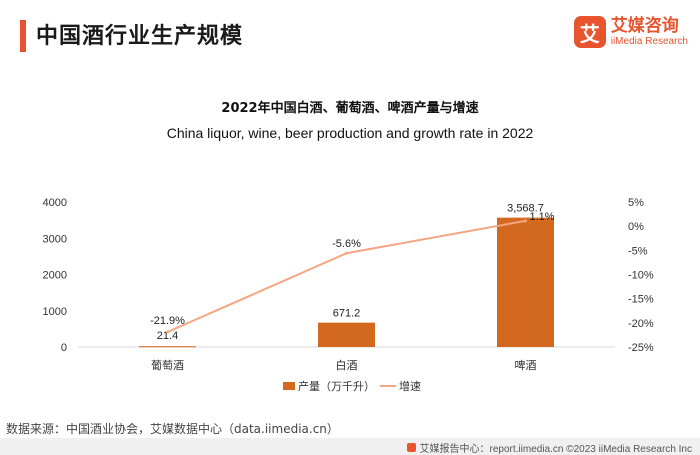 The height and width of the screenshot is (455, 700). I want to click on legend-line-label: 增速, so click(410, 386).